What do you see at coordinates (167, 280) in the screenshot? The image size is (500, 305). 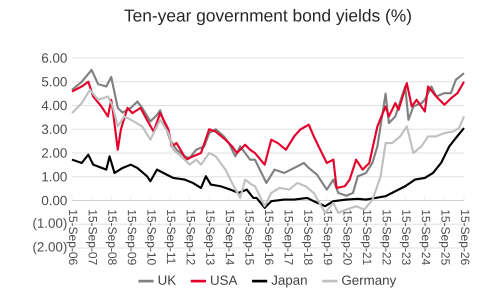 I see `legend-label: UK` at bounding box center [167, 280].